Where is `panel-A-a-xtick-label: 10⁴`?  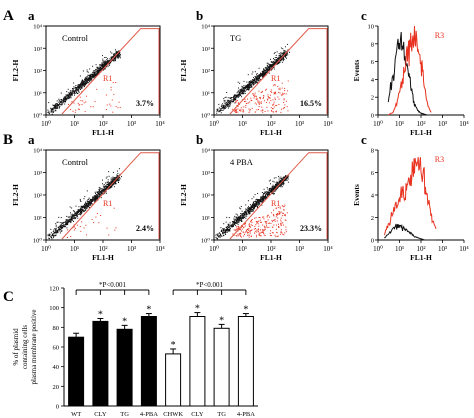 panel-A-a-xtick-label: 10⁴ is located at coordinates (160, 124).